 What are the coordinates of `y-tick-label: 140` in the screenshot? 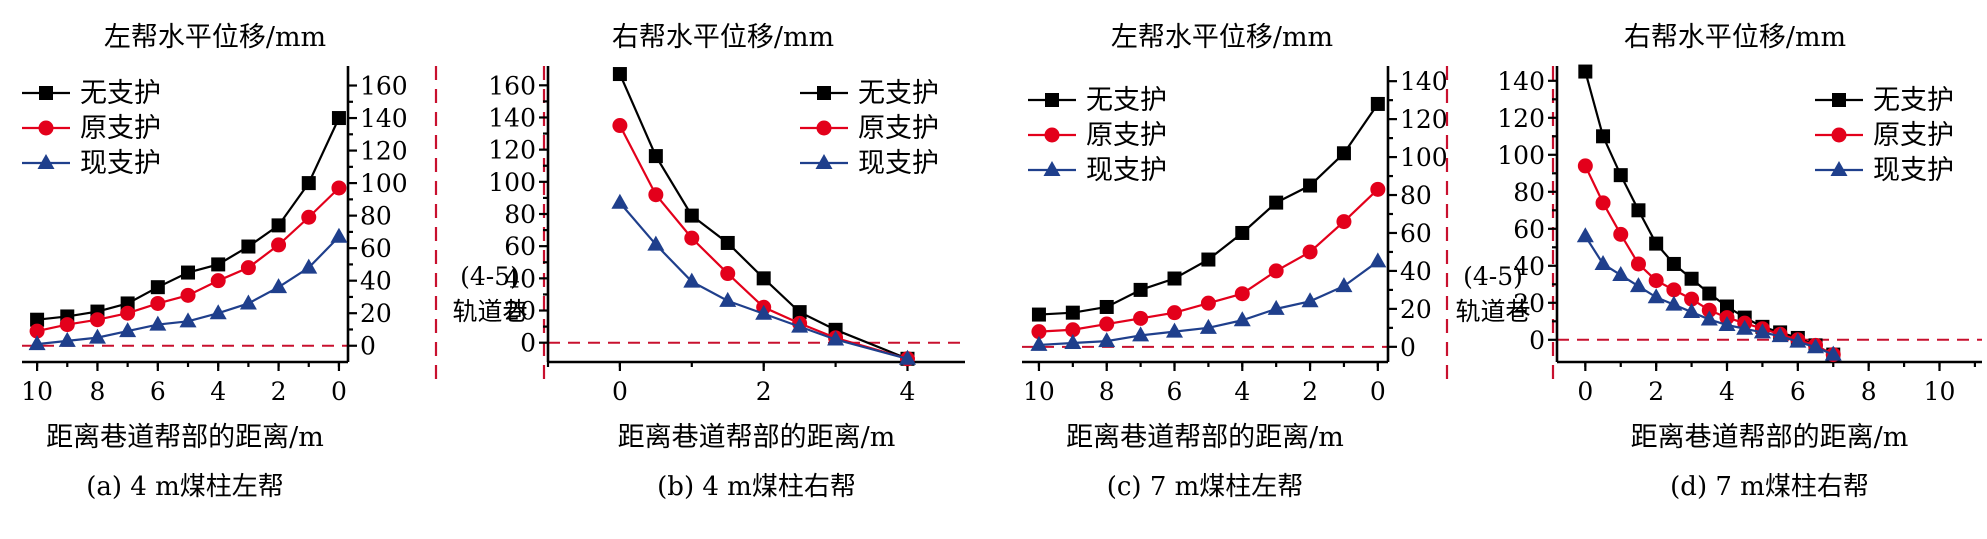 It's located at (1424, 81).